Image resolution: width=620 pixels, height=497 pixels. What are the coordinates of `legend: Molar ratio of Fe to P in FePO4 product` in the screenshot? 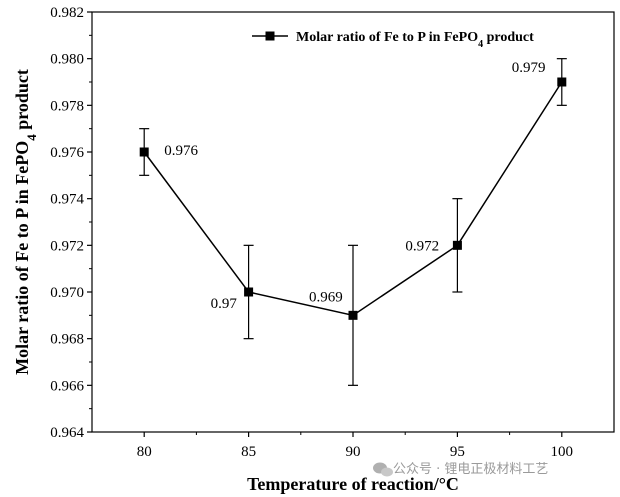 It's located at (393, 40).